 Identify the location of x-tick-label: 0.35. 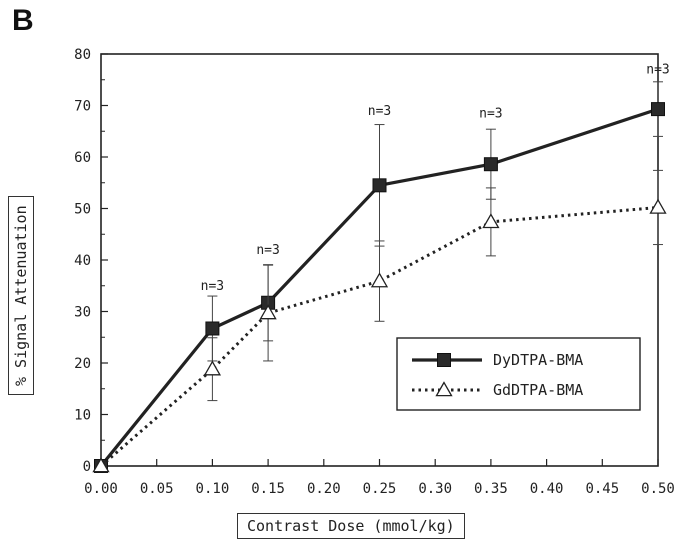
(491, 489).